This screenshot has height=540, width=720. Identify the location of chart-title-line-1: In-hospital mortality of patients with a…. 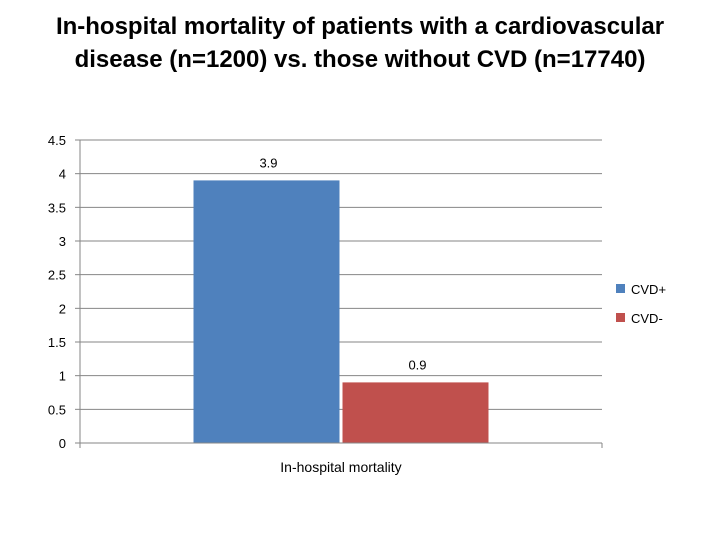
(360, 26).